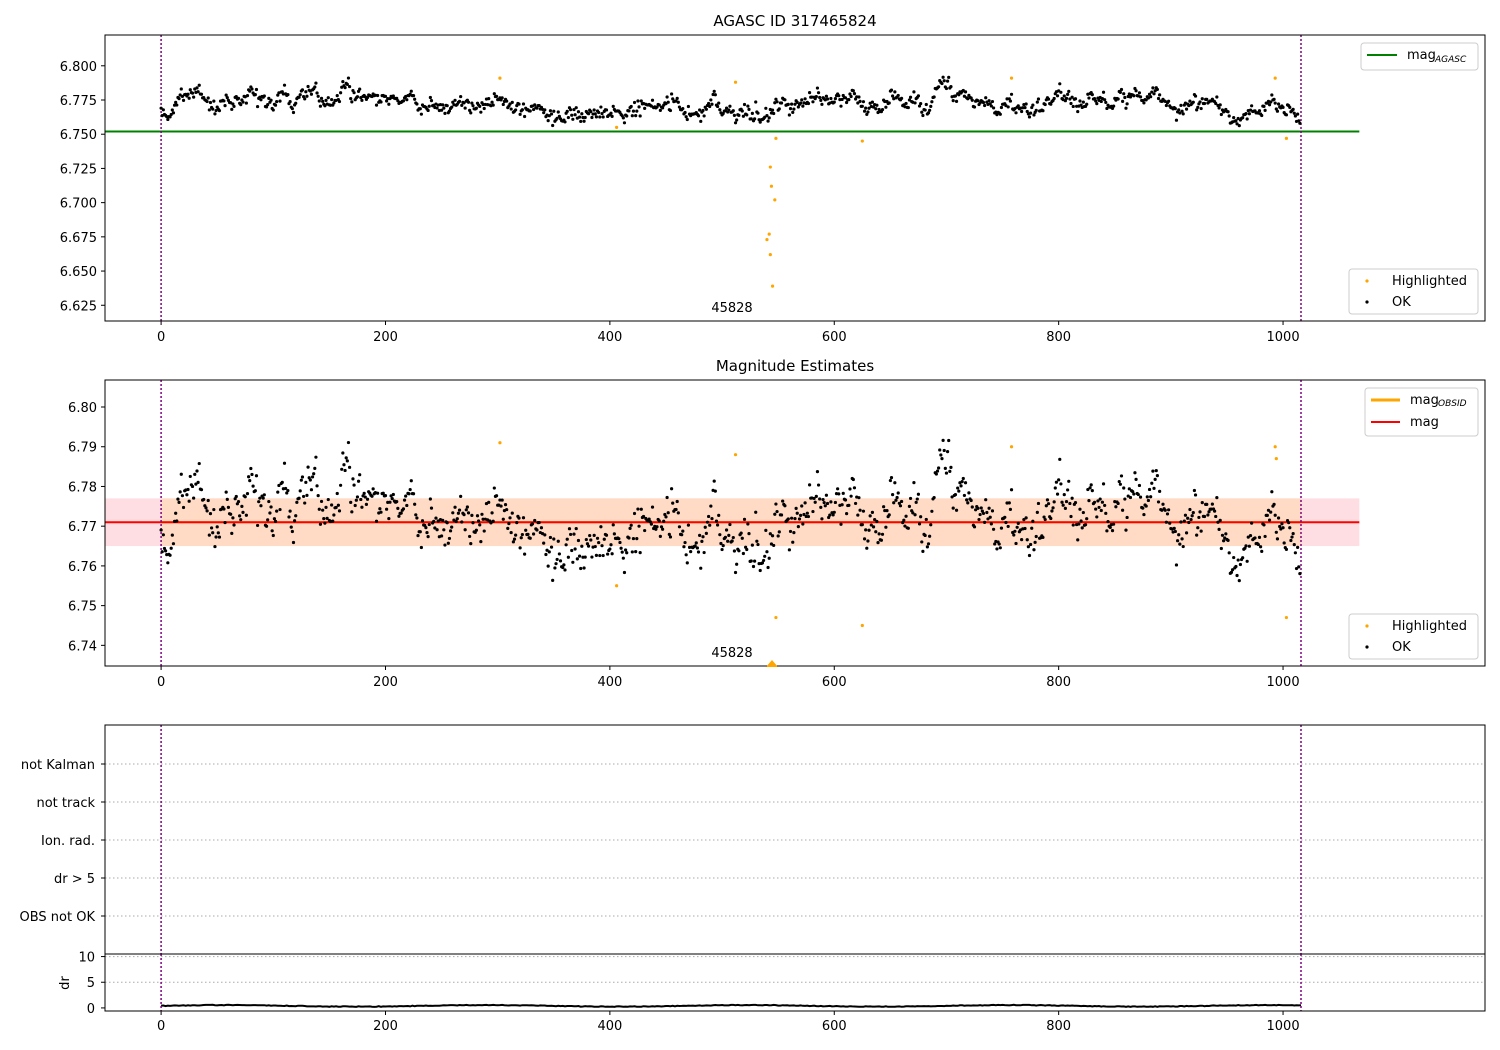  What do you see at coordinates (78, 67) in the screenshot?
I see `p1-ytick-label-7: 6.800` at bounding box center [78, 67].